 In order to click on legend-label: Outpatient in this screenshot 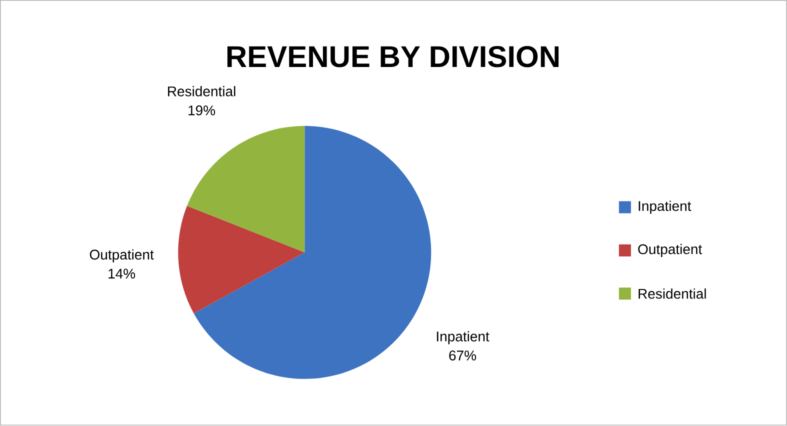, I will do `click(670, 251)`.